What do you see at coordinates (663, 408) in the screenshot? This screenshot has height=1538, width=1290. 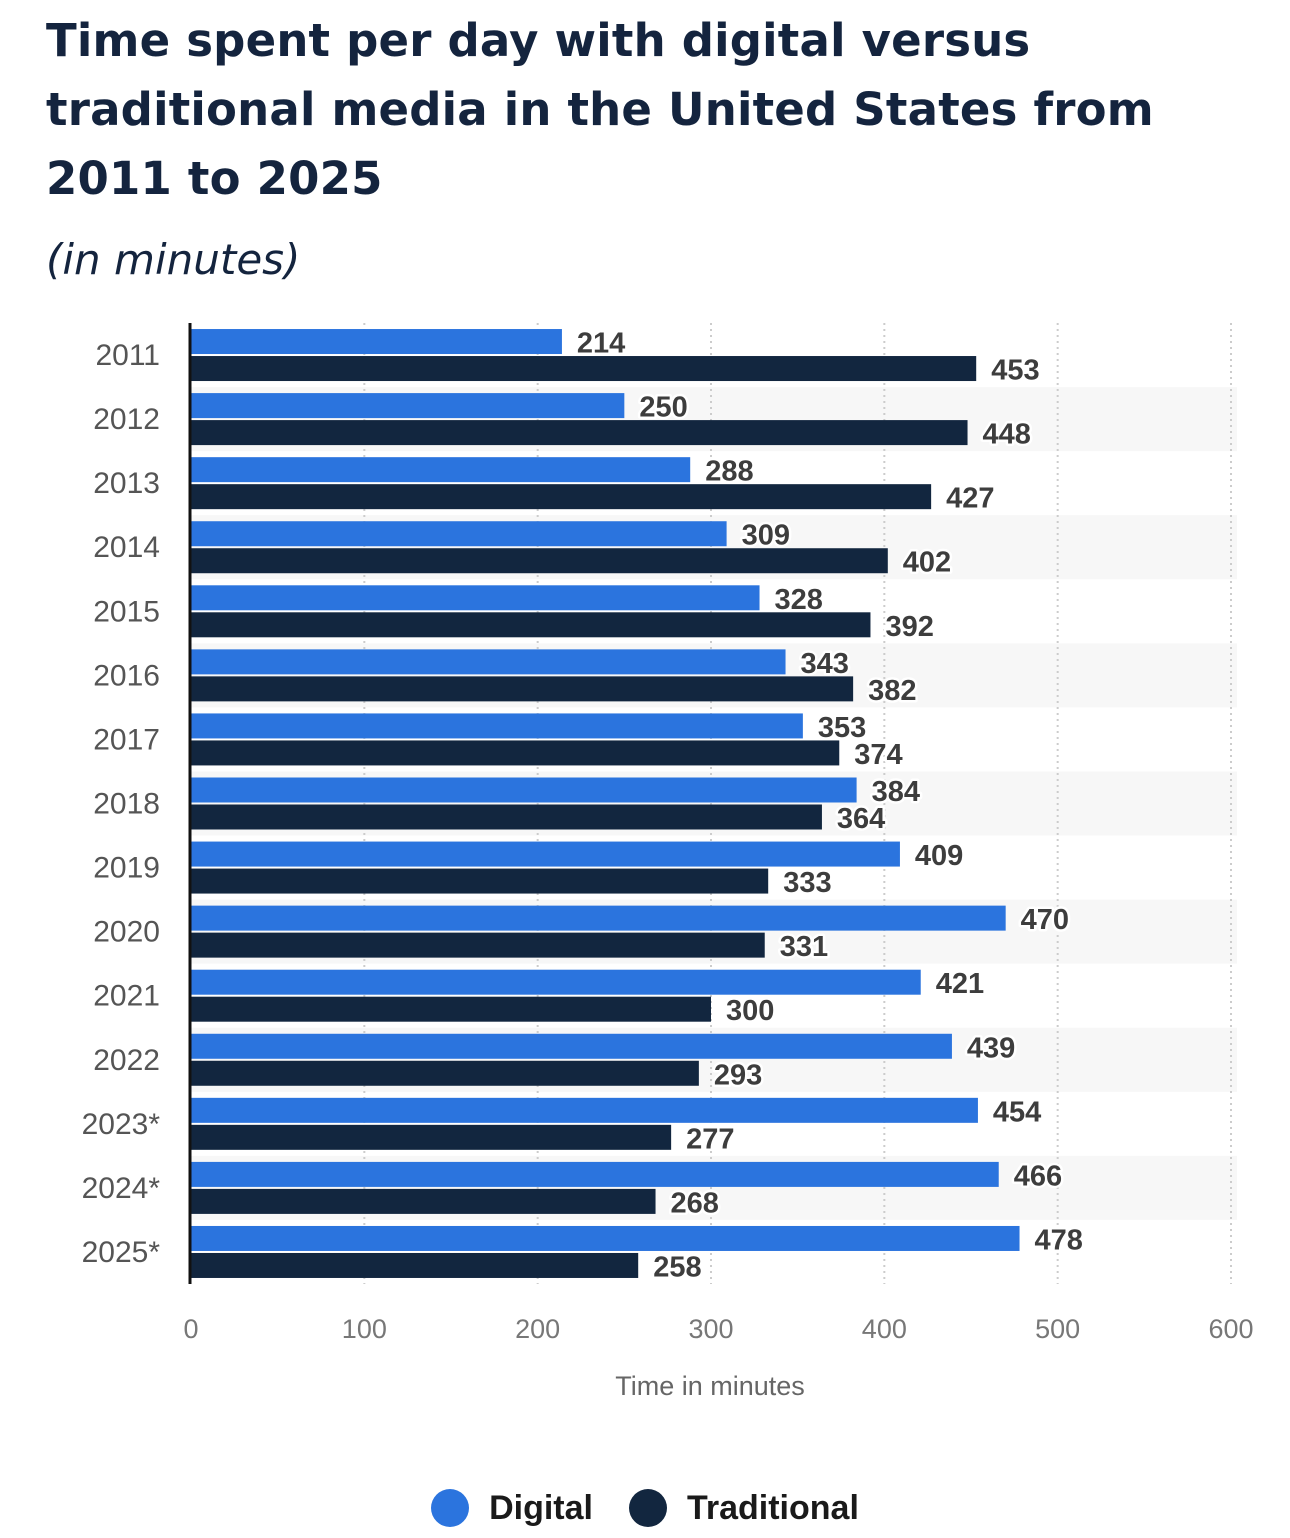 I see `value-label-digital: 250` at bounding box center [663, 408].